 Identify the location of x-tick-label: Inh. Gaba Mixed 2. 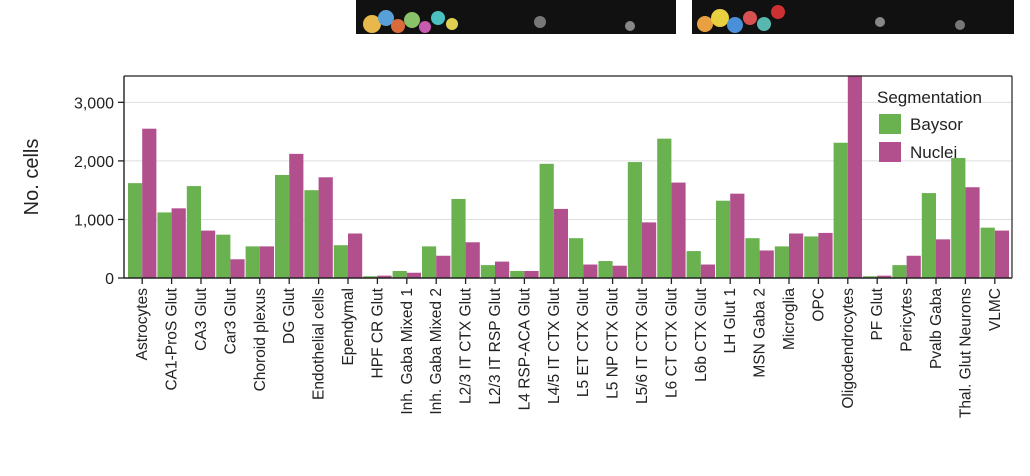
(436, 351).